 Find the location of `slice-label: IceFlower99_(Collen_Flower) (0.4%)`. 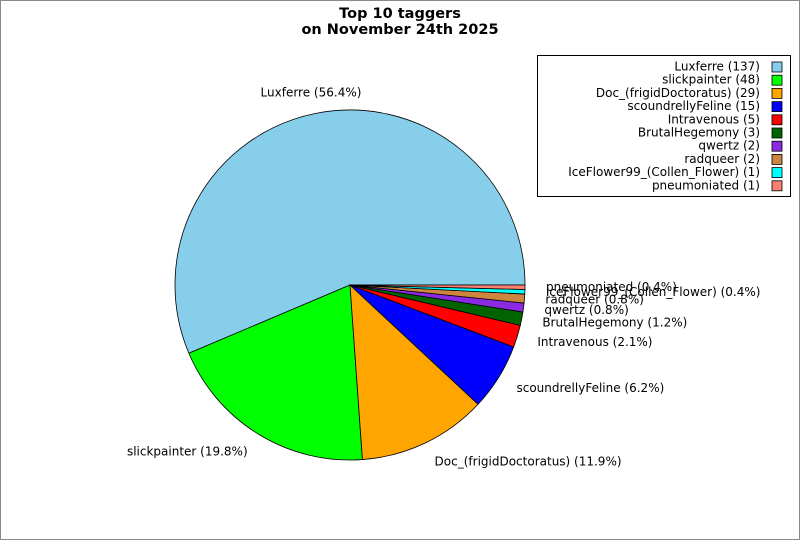

slice-label: IceFlower99_(Collen_Flower) (0.4%) is located at coordinates (653, 292).